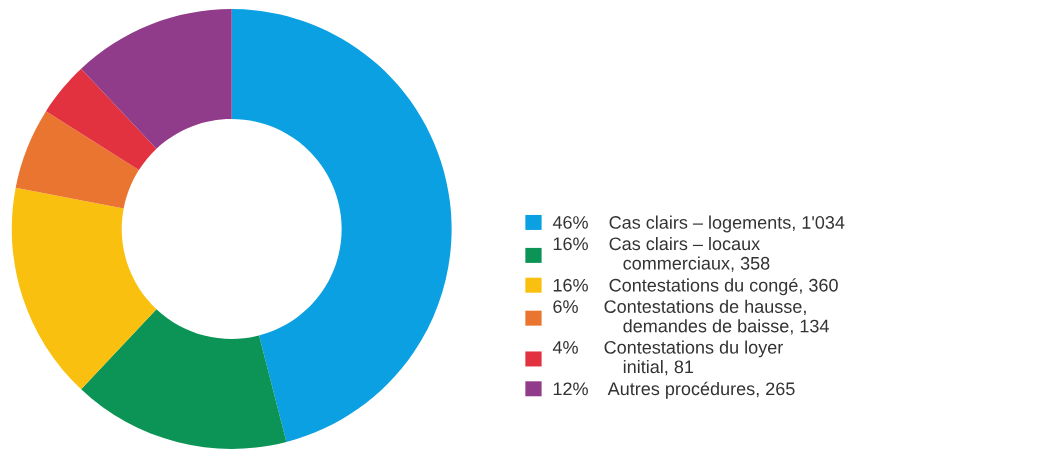 The width and height of the screenshot is (1039, 458). I want to click on legend-label: 46% Cas clairs – logements, 1'034, so click(698, 224).